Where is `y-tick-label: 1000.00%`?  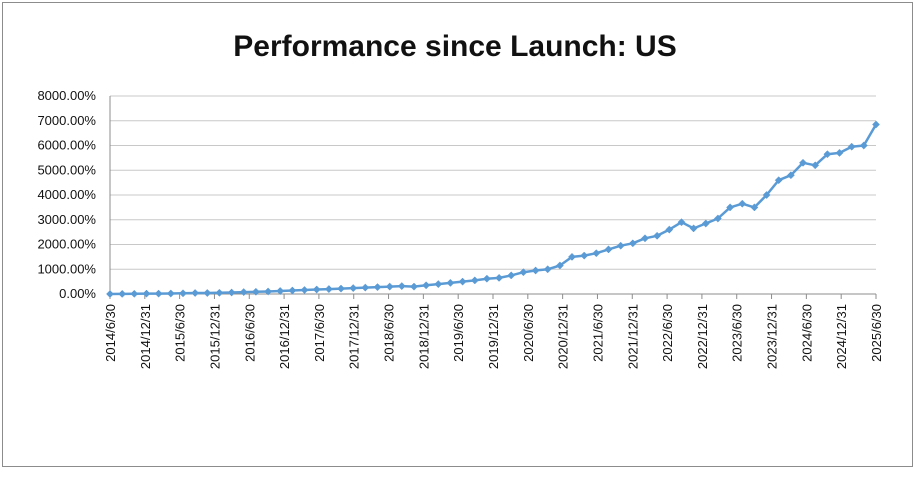 y-tick-label: 1000.00% is located at coordinates (66, 268).